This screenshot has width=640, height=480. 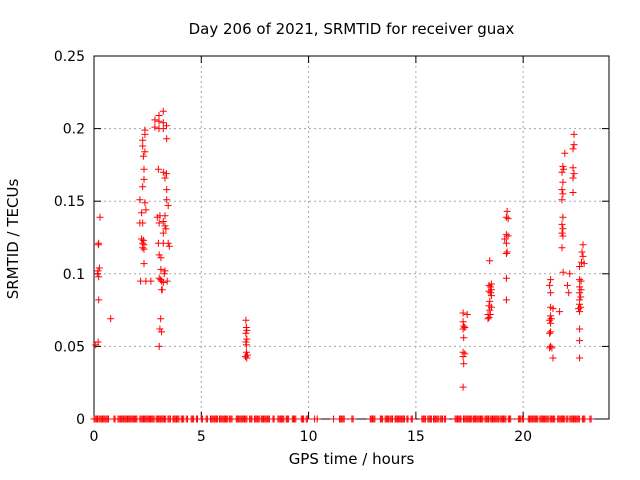 I want to click on y-tick-label: 0.25, so click(x=69, y=57).